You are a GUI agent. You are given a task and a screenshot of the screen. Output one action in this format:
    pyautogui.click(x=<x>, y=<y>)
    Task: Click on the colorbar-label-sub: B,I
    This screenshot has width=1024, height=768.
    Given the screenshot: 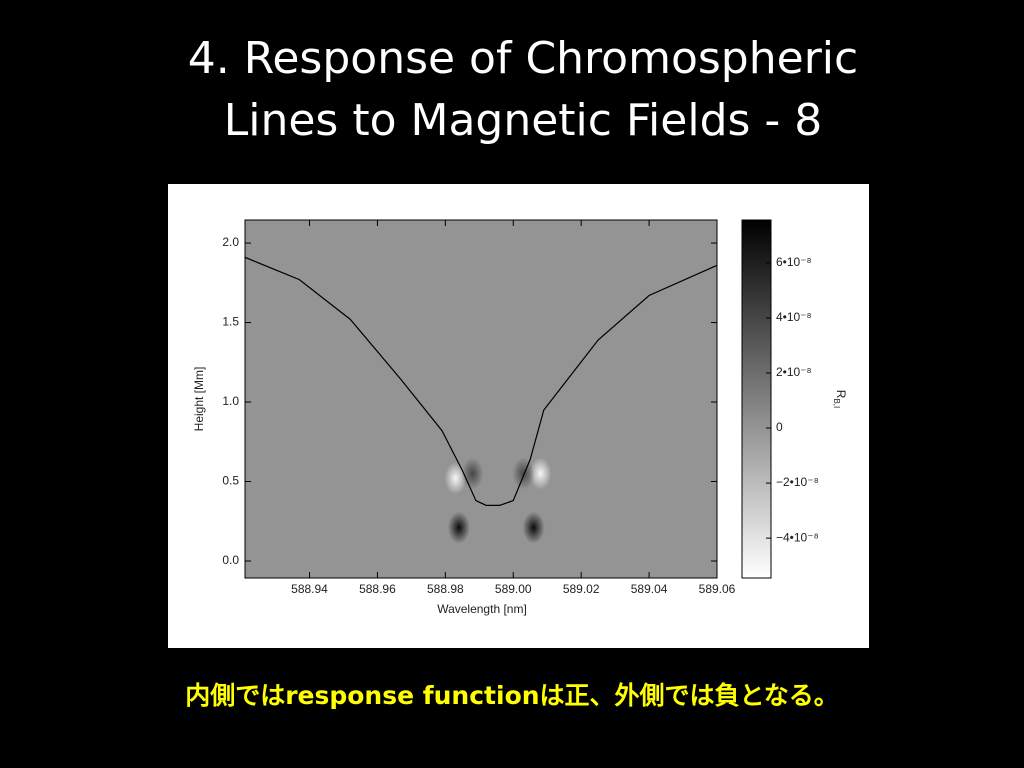 What is the action you would take?
    pyautogui.click(x=836, y=403)
    